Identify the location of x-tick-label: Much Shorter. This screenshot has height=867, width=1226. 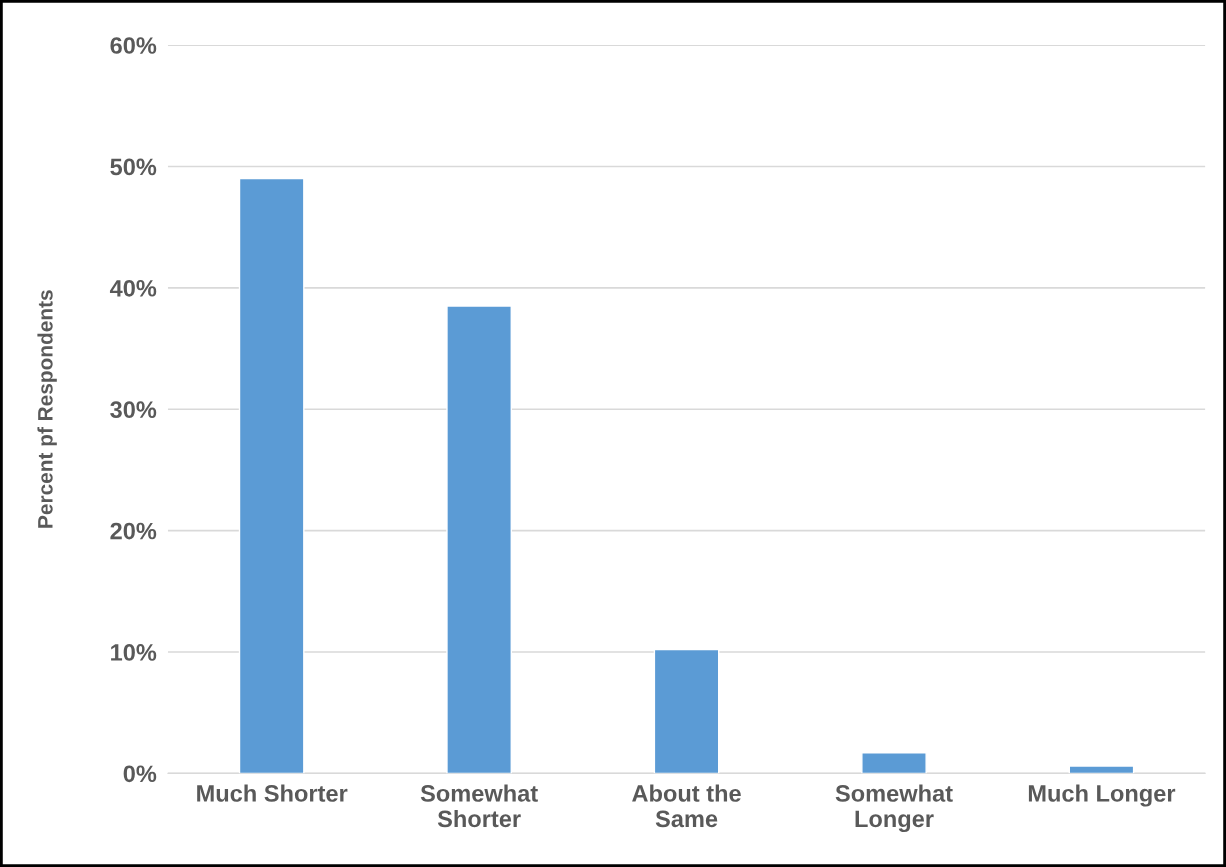
(272, 793).